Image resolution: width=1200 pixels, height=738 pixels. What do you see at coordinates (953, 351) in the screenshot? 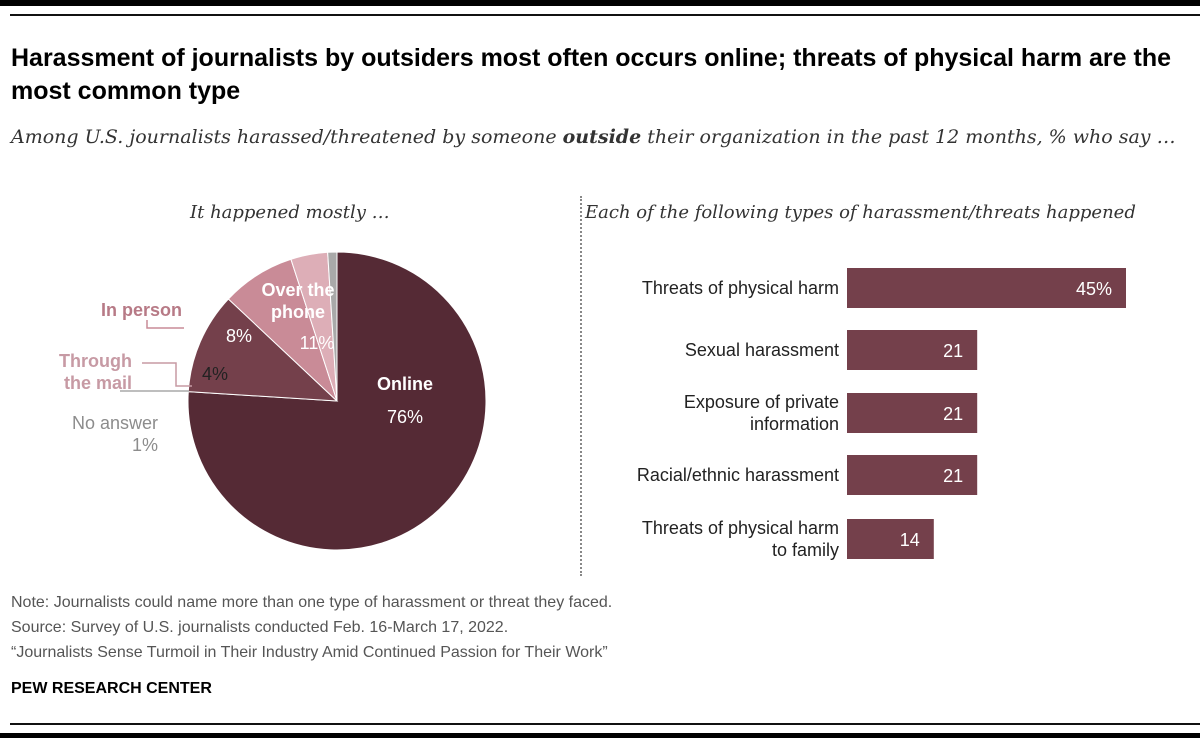
I see `bar-value-sexual-harassment: 21` at bounding box center [953, 351].